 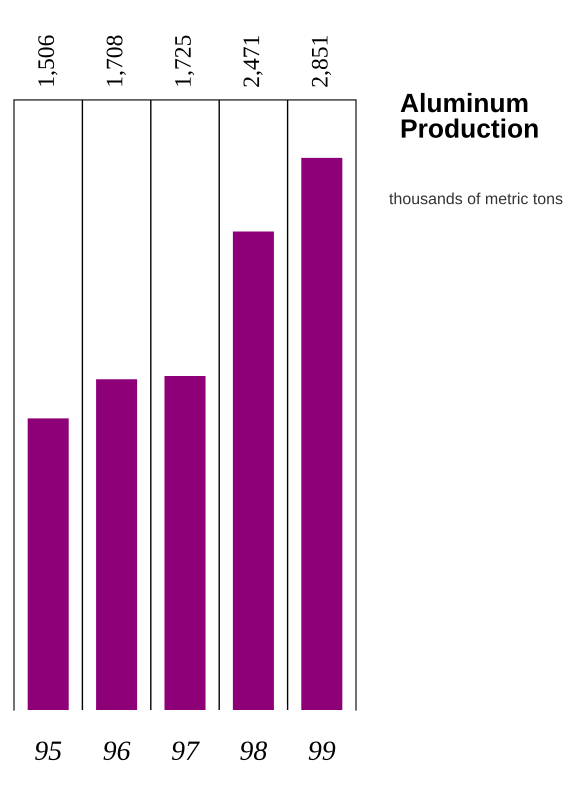 I want to click on x-tick-label: 95, so click(x=48, y=750).